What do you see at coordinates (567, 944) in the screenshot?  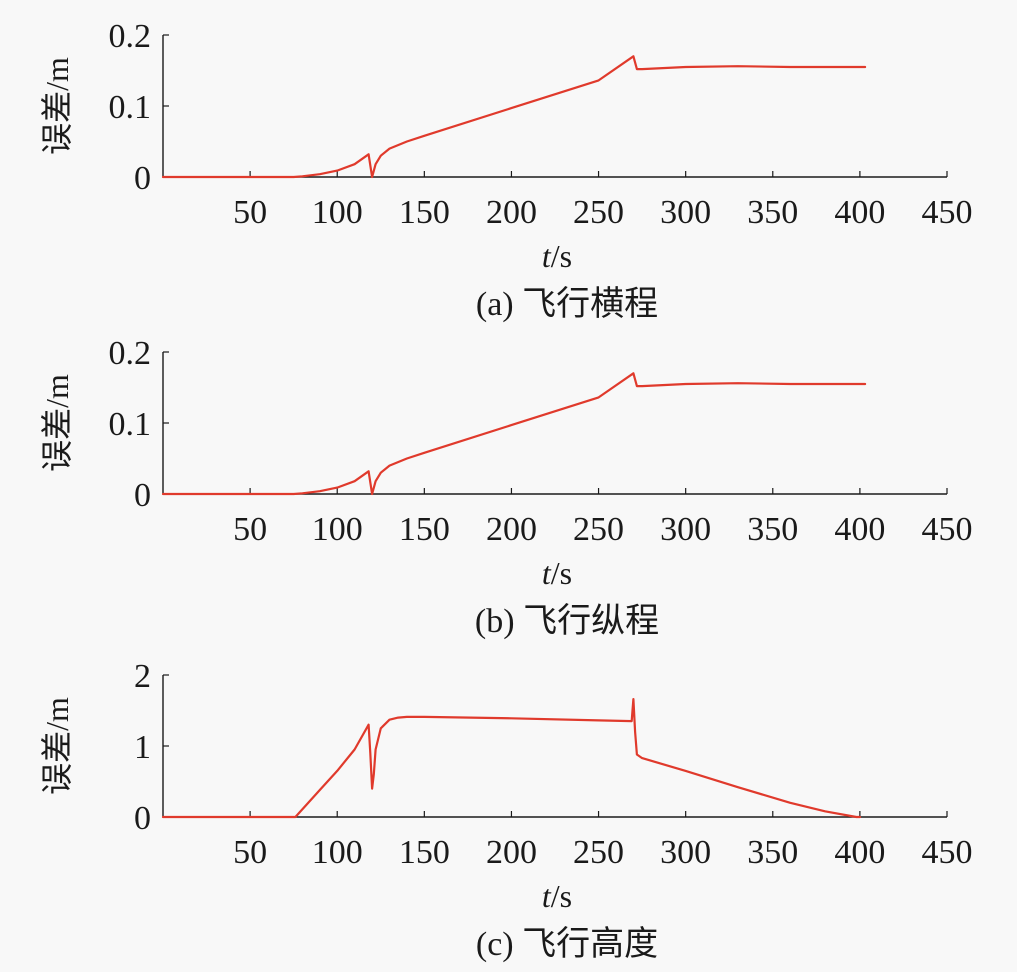 I see `panel-caption: (c) 飞行高度` at bounding box center [567, 944].